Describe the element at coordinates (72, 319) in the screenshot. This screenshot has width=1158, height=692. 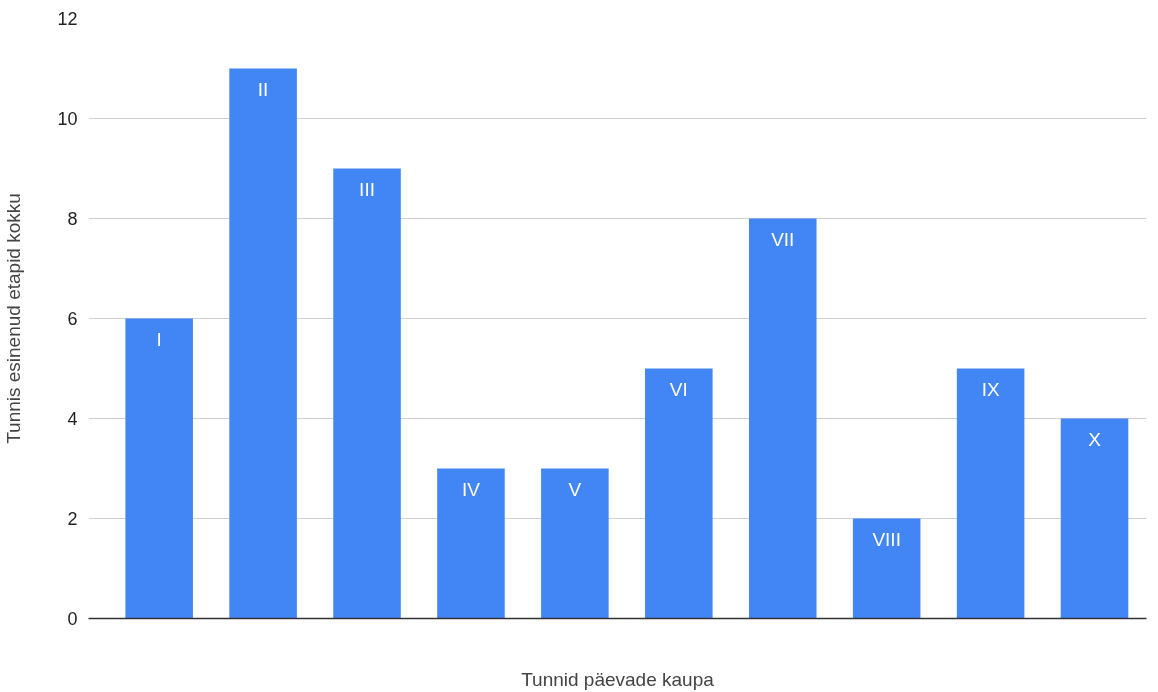
I see `y-tick-label: 6` at that location.